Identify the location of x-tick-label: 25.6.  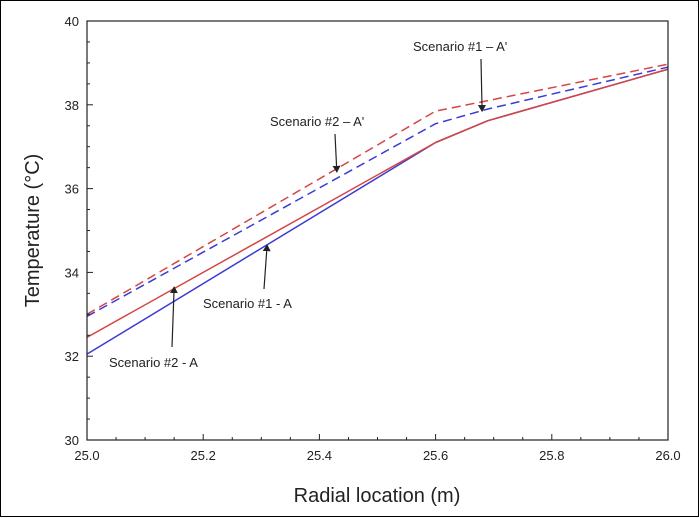
(435, 455).